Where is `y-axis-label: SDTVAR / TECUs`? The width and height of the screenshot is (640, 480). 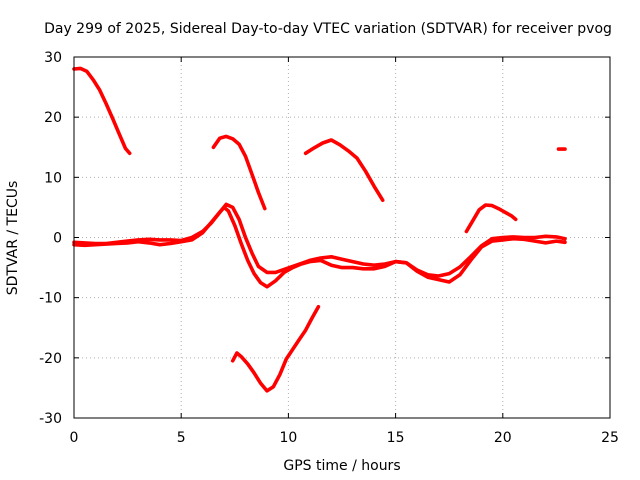 y-axis-label: SDTVAR / TECUs is located at coordinates (13, 238).